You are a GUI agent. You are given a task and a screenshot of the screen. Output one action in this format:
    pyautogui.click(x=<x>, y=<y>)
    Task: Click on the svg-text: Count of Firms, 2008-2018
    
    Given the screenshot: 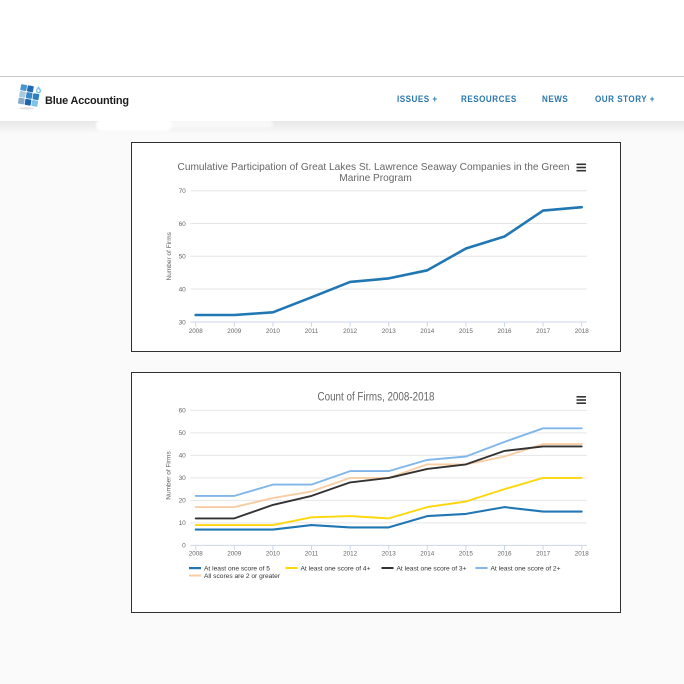 What is the action you would take?
    pyautogui.click(x=376, y=398)
    